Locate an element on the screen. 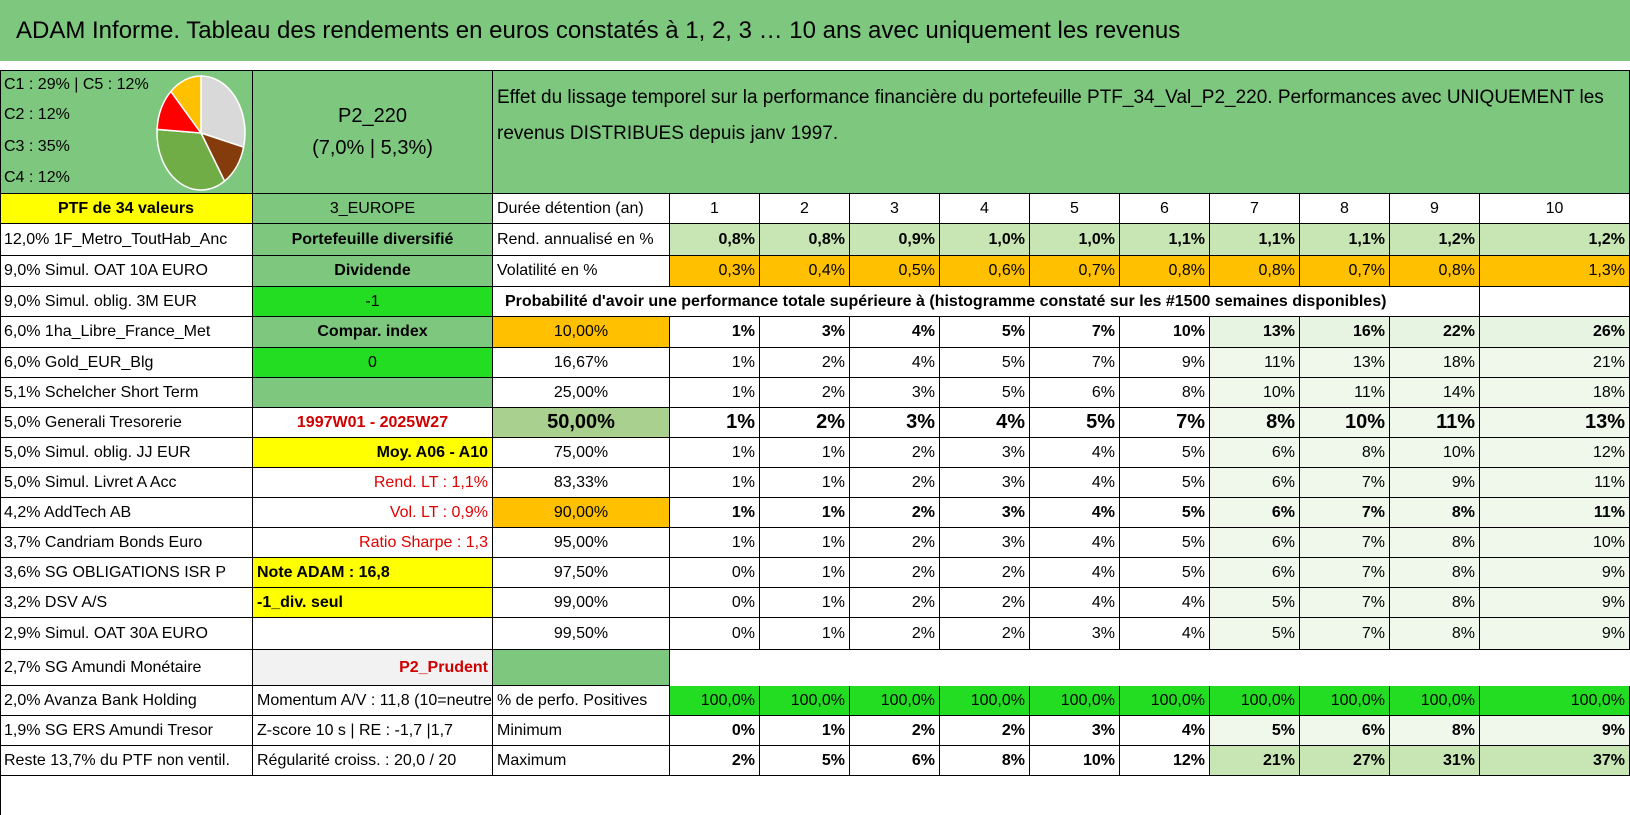 The height and width of the screenshot is (815, 1630). empty-cell is located at coordinates (373, 634).